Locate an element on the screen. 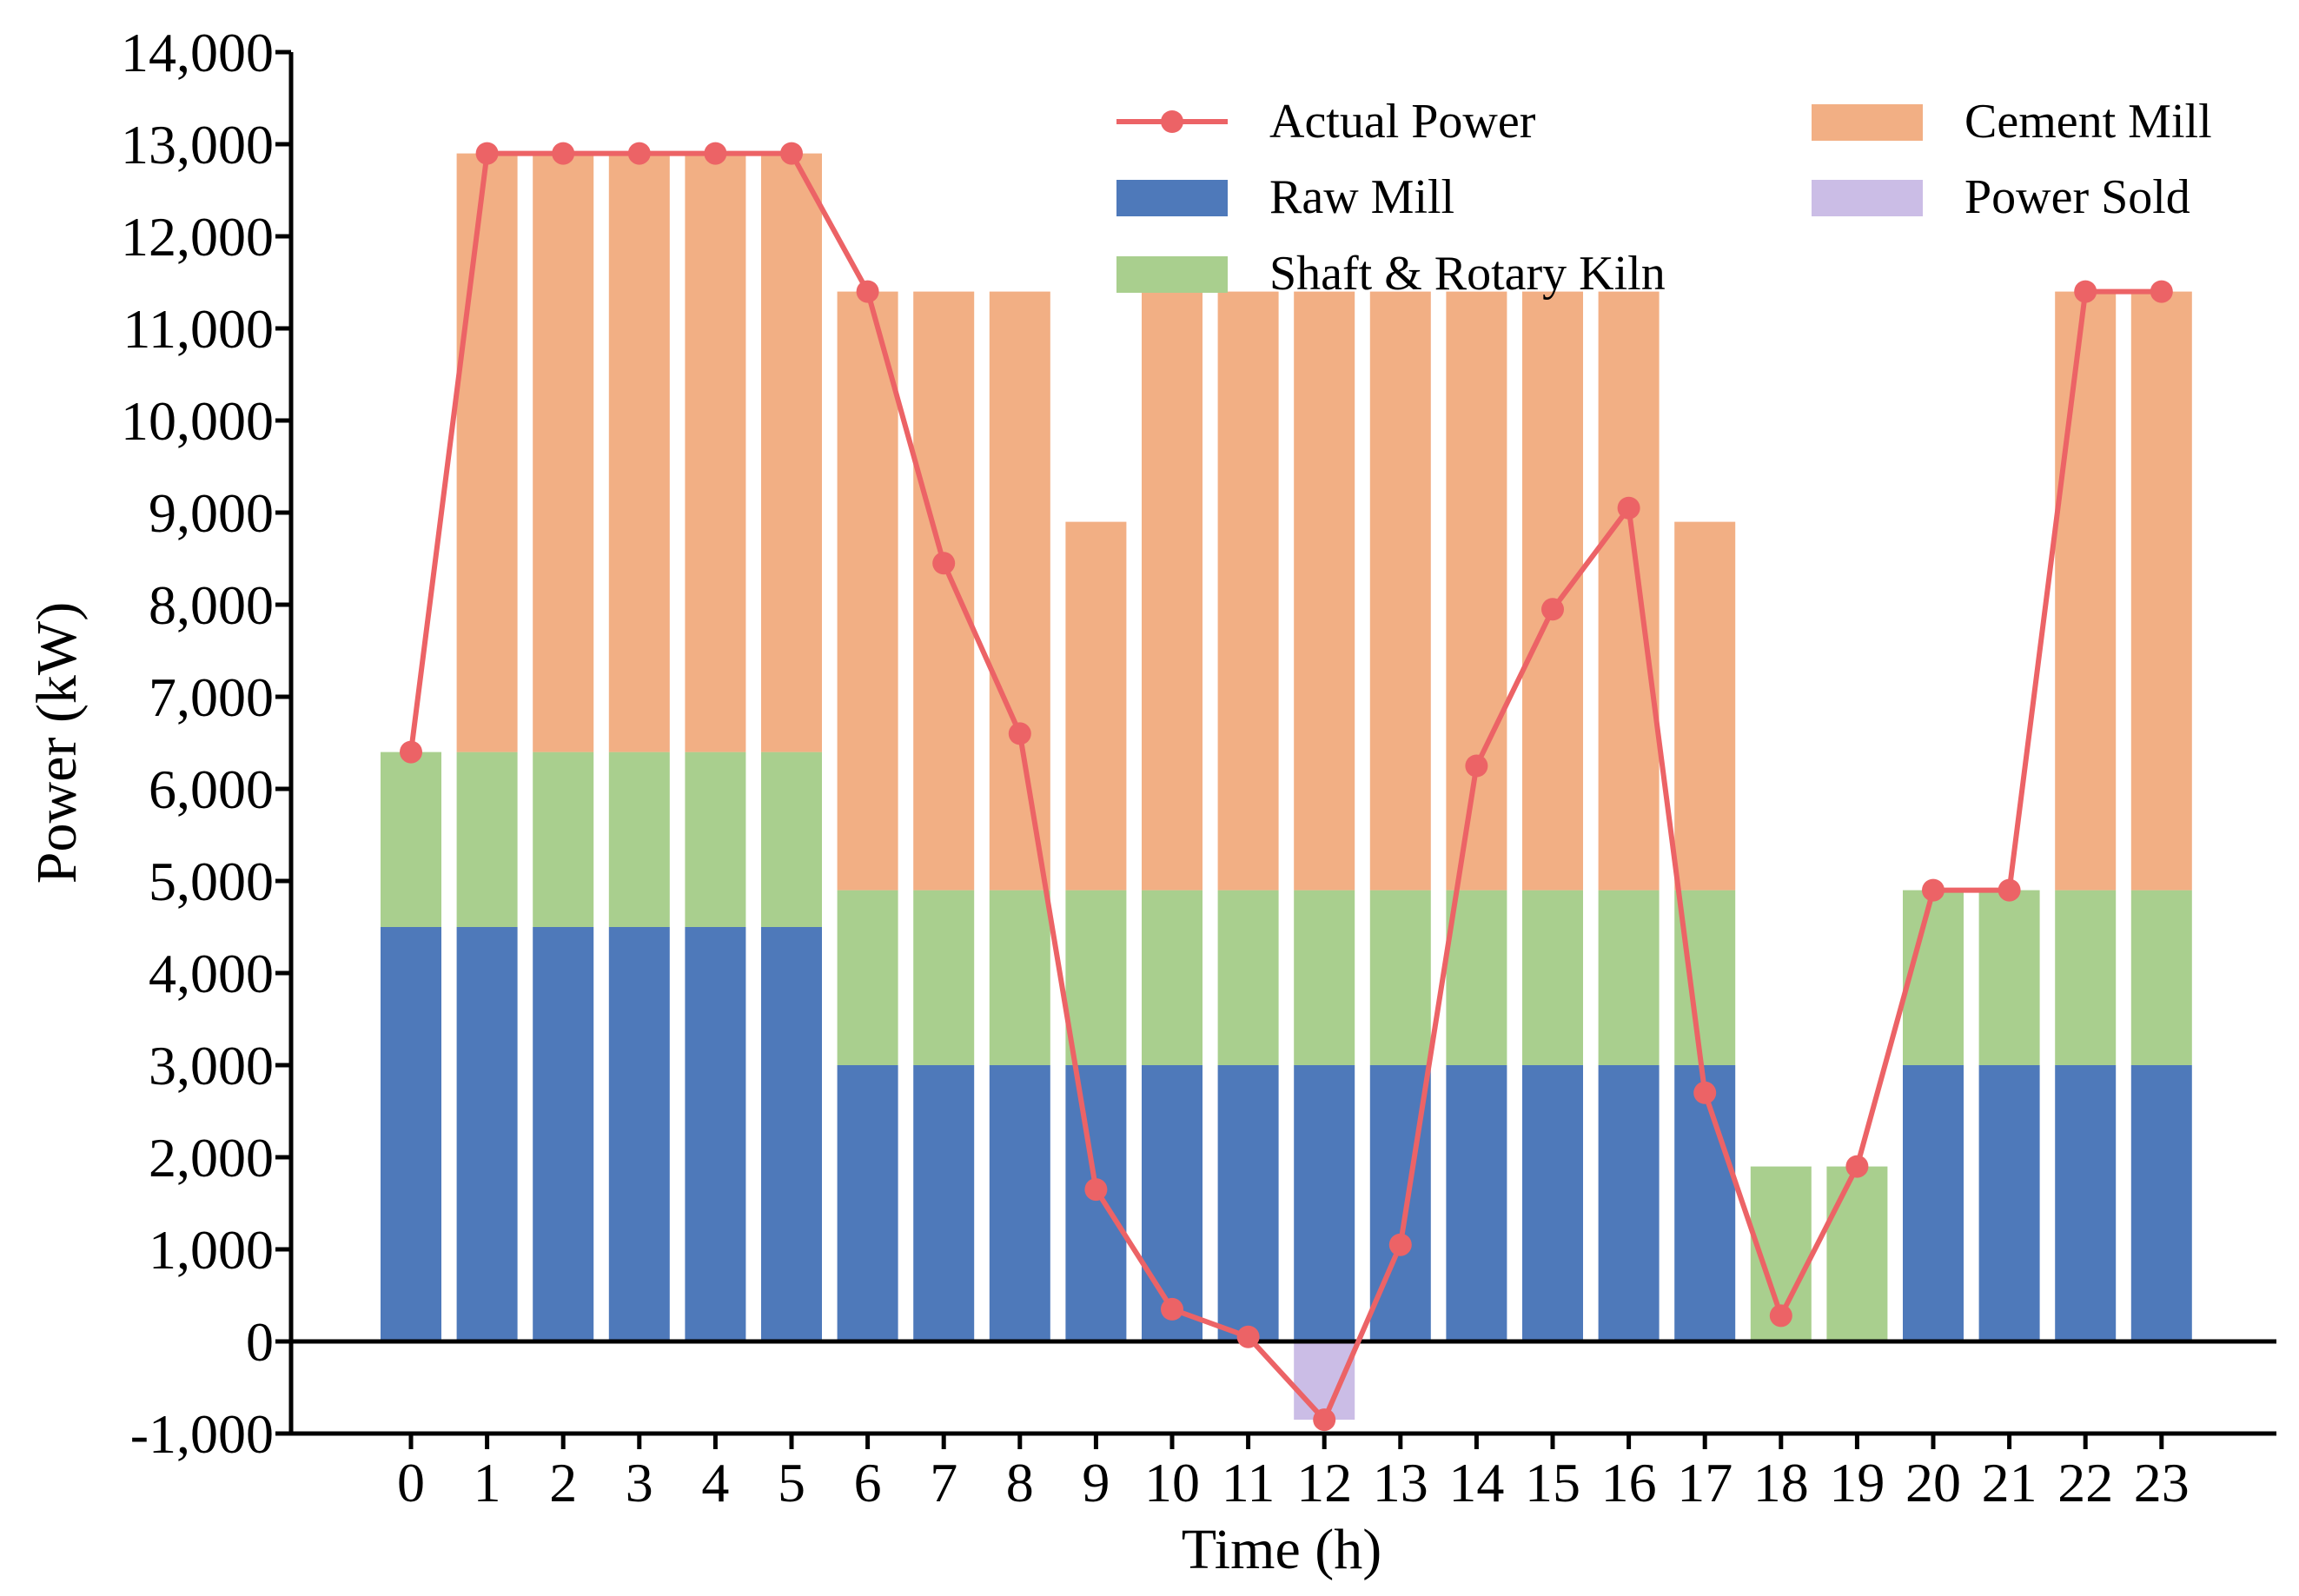 The height and width of the screenshot is (1596, 2299). x-tick-label: 20 is located at coordinates (1933, 1482).